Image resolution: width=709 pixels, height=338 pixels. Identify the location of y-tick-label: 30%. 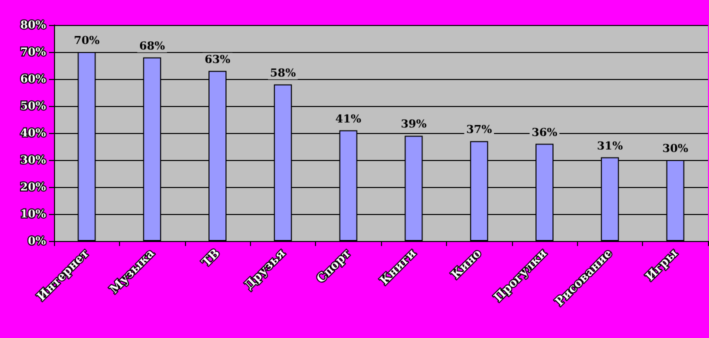
(33, 160).